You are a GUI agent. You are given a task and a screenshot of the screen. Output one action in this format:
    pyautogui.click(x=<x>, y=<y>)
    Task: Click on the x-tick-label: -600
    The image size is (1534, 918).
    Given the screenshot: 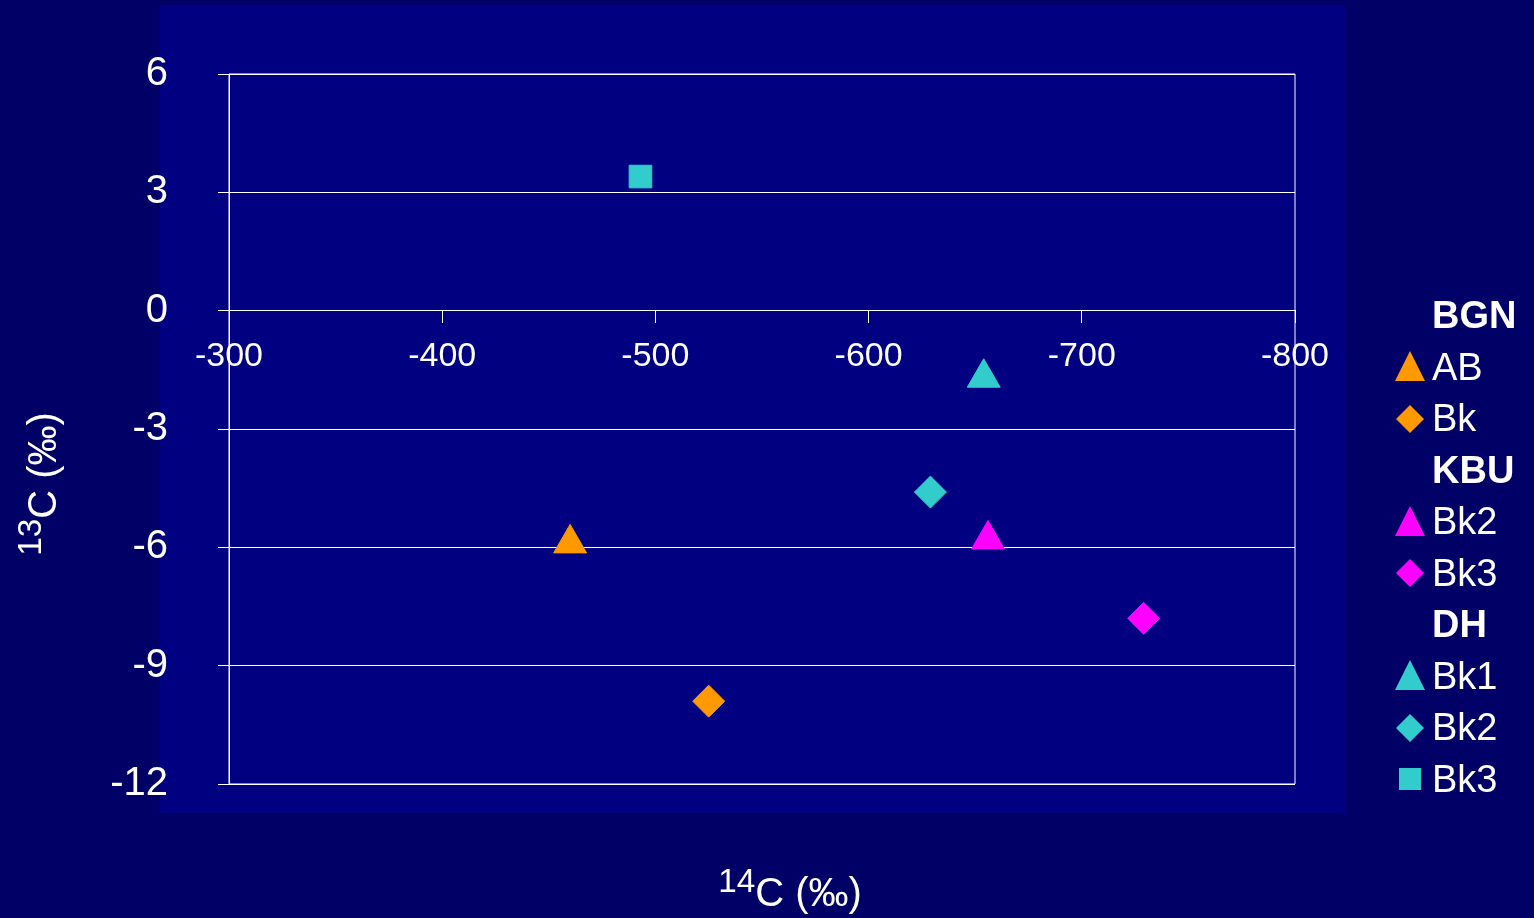 What is the action you would take?
    pyautogui.click(x=868, y=354)
    